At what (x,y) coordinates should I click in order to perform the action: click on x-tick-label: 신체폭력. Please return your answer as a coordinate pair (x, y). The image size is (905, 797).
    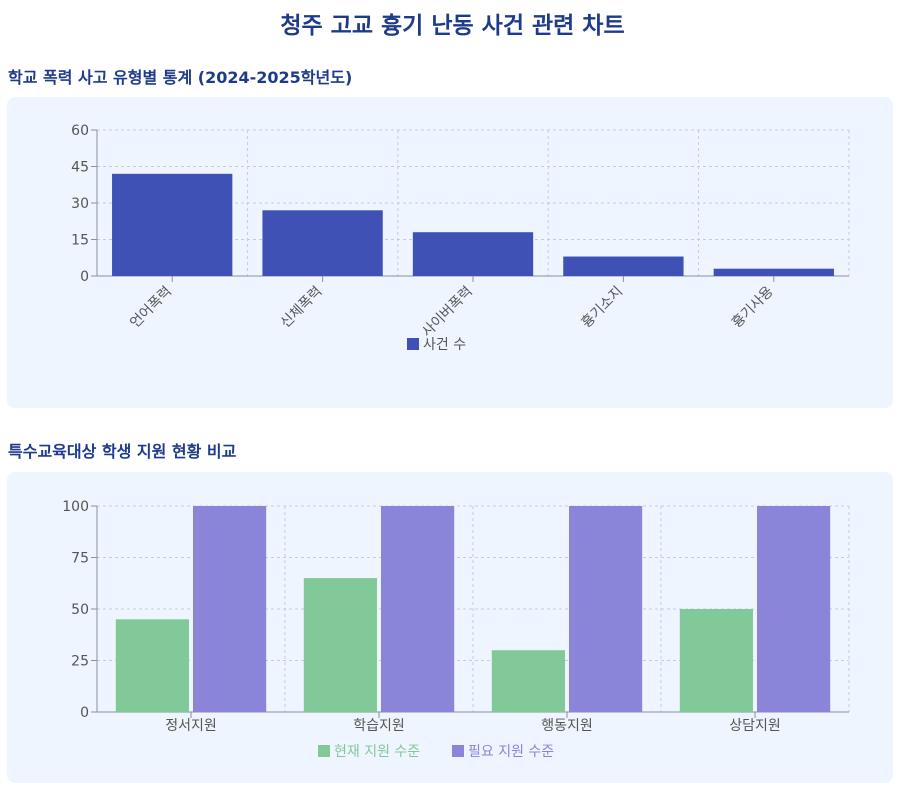
    Looking at the image, I should click on (302, 308).